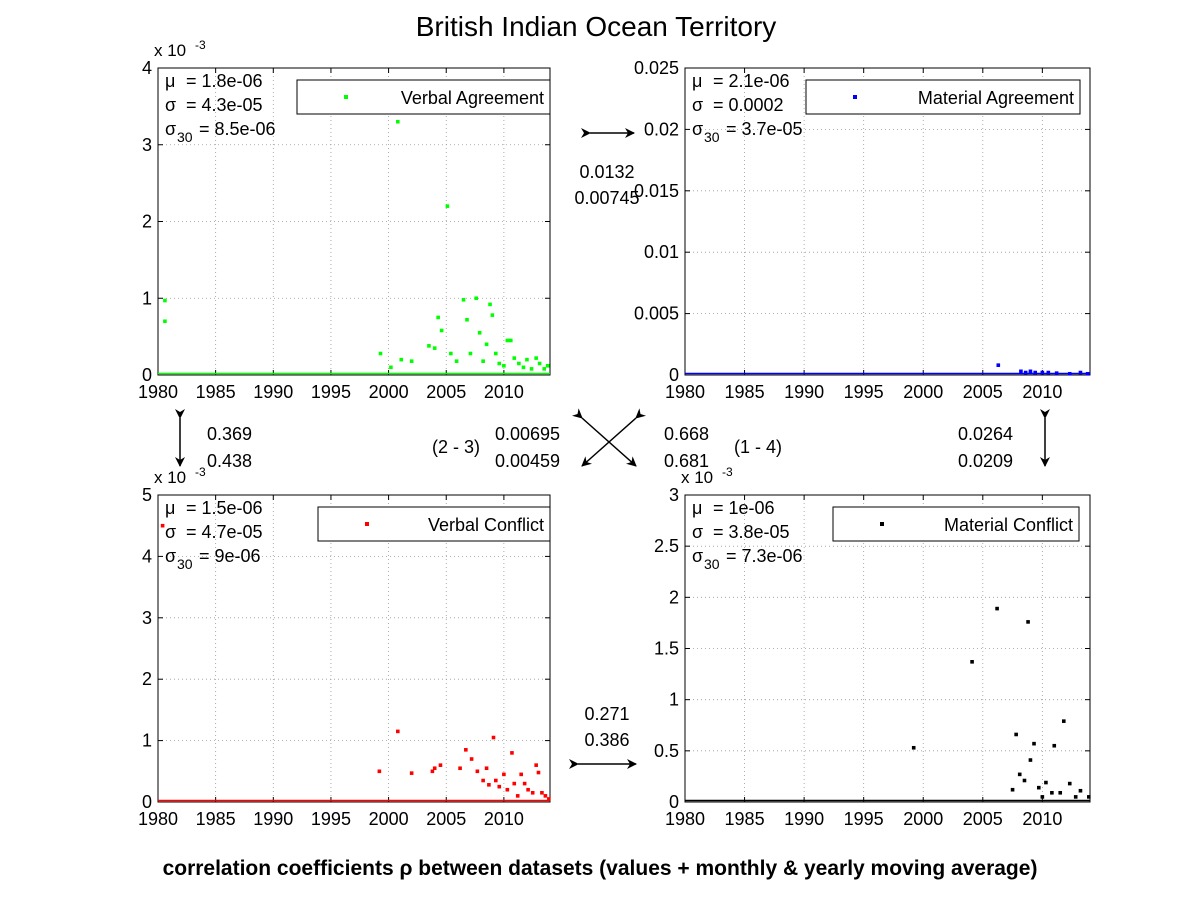  Describe the element at coordinates (686, 434) in the screenshot. I see `corr-diag-right-1: 0.668` at that location.